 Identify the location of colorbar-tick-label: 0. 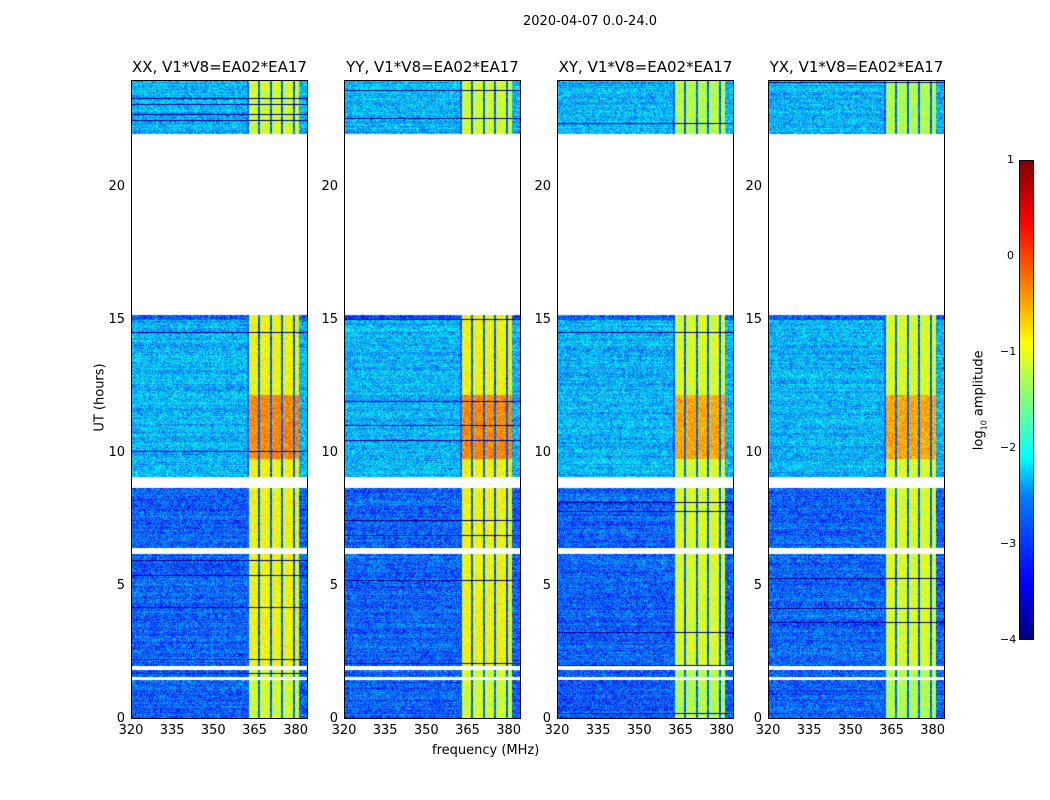
(1010, 255).